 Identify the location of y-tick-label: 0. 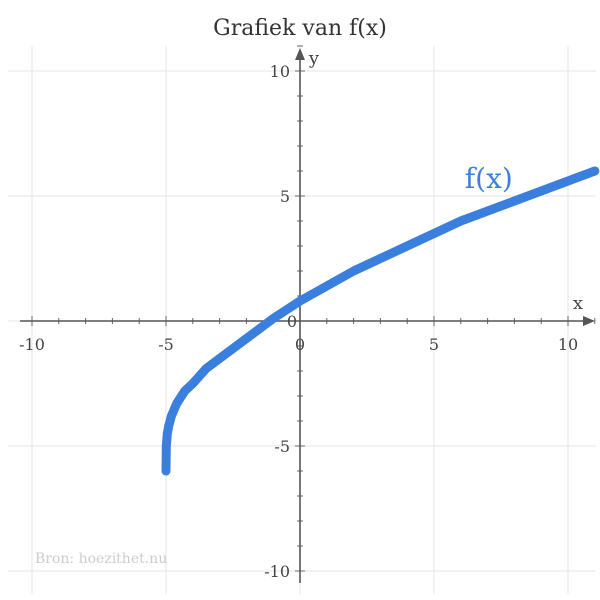
(292, 321).